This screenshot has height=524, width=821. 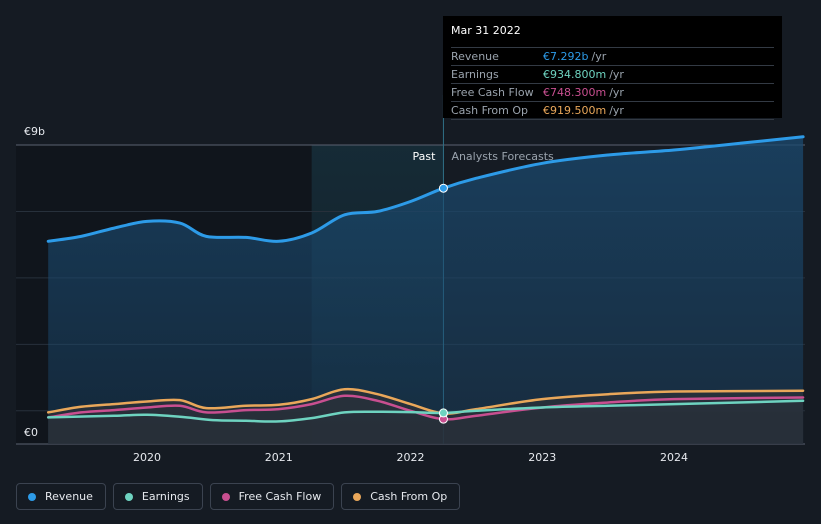 What do you see at coordinates (575, 110) in the screenshot?
I see `tooltip-row-value: €919.500m` at bounding box center [575, 110].